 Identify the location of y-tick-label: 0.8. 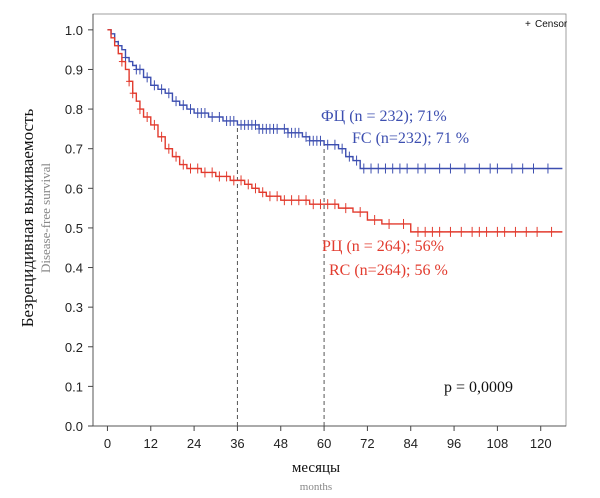
(74, 109).